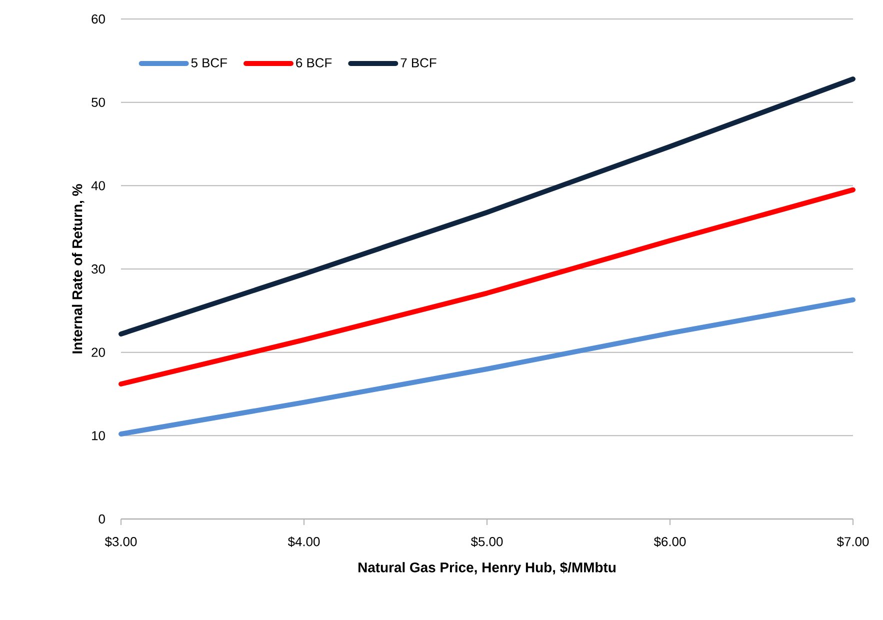  What do you see at coordinates (78, 269) in the screenshot?
I see `y-axis-title: Internal Rate of Return, %` at bounding box center [78, 269].